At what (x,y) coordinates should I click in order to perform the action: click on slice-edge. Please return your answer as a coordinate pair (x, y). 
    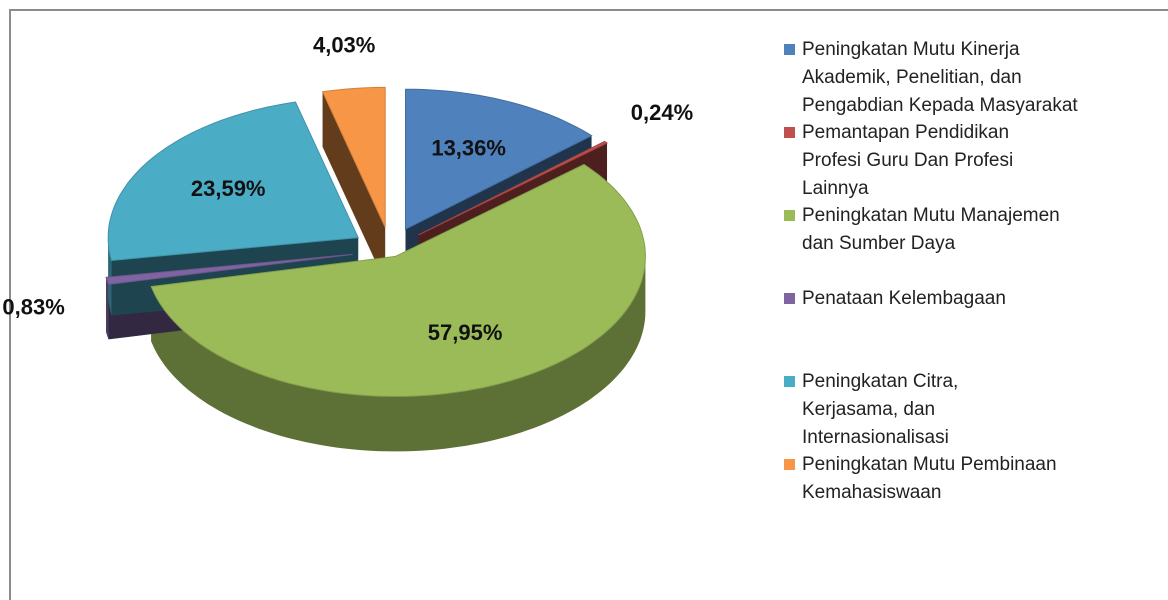
    Looking at the image, I should click on (354, 187).